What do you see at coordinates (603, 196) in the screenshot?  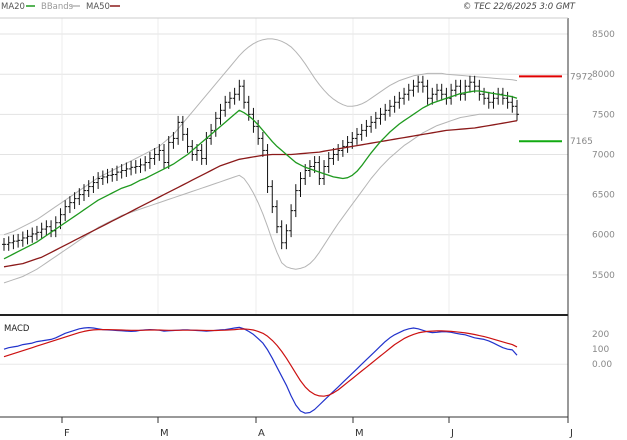 I see `price-tick-label: 6500` at bounding box center [603, 196].